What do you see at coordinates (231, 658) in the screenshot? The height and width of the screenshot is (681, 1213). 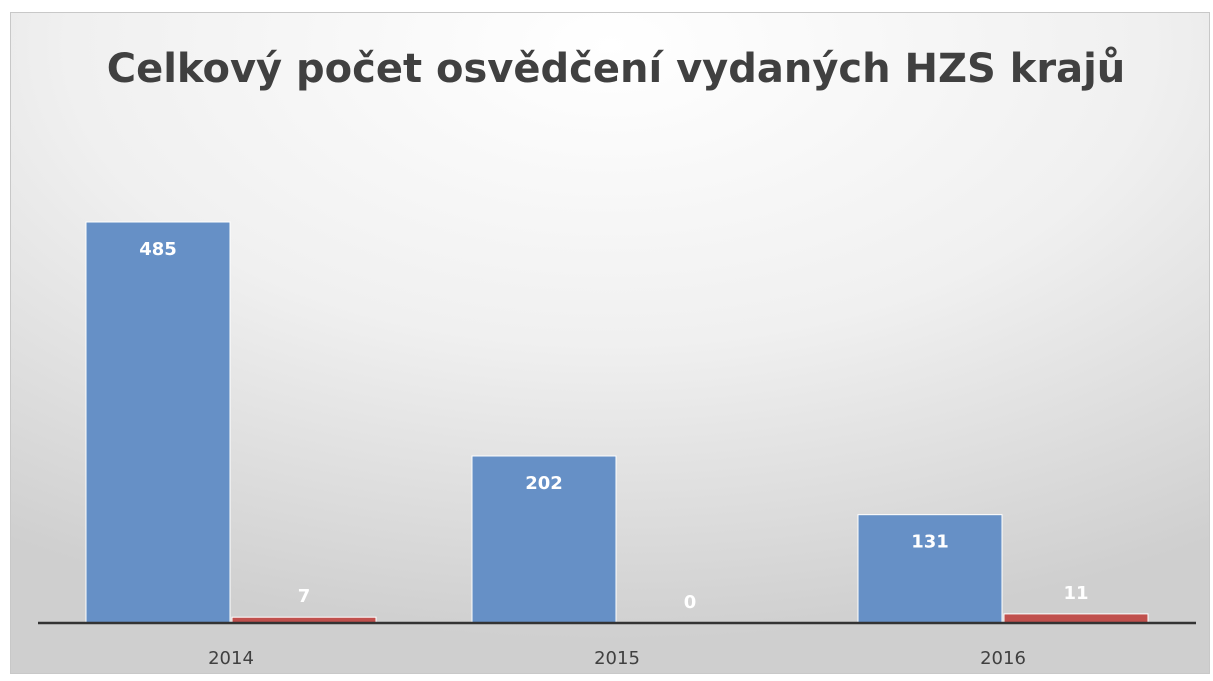 I see `x-tick-label: 2014` at bounding box center [231, 658].